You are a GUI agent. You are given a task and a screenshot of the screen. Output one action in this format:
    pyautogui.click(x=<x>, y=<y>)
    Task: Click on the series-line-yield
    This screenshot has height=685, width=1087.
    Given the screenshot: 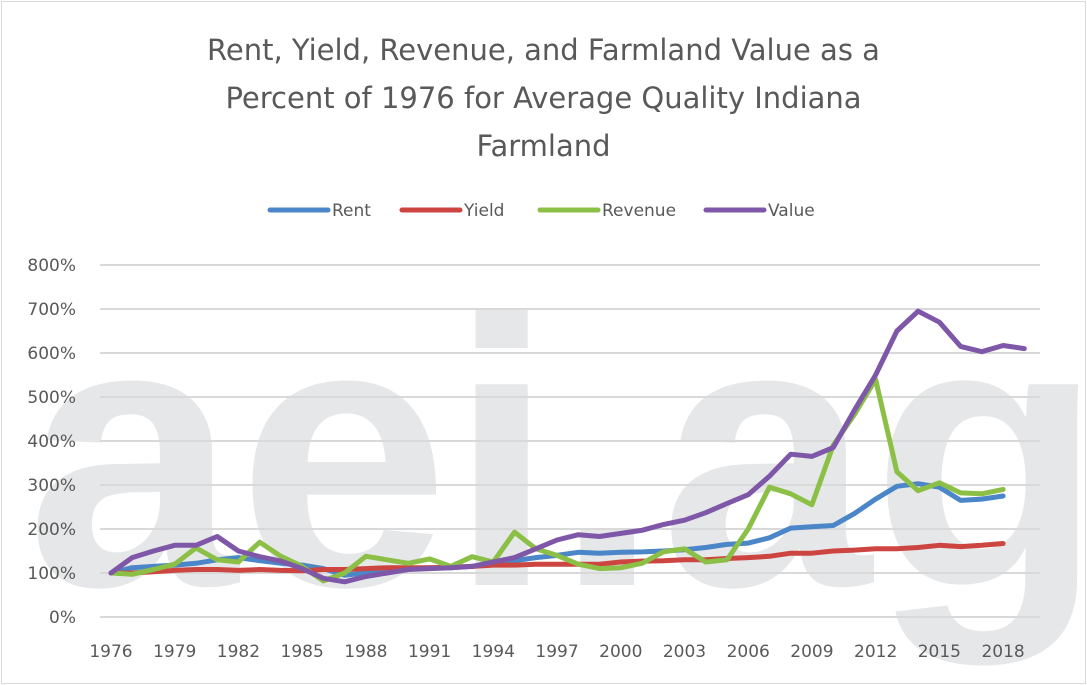 What is the action you would take?
    pyautogui.click(x=557, y=558)
    